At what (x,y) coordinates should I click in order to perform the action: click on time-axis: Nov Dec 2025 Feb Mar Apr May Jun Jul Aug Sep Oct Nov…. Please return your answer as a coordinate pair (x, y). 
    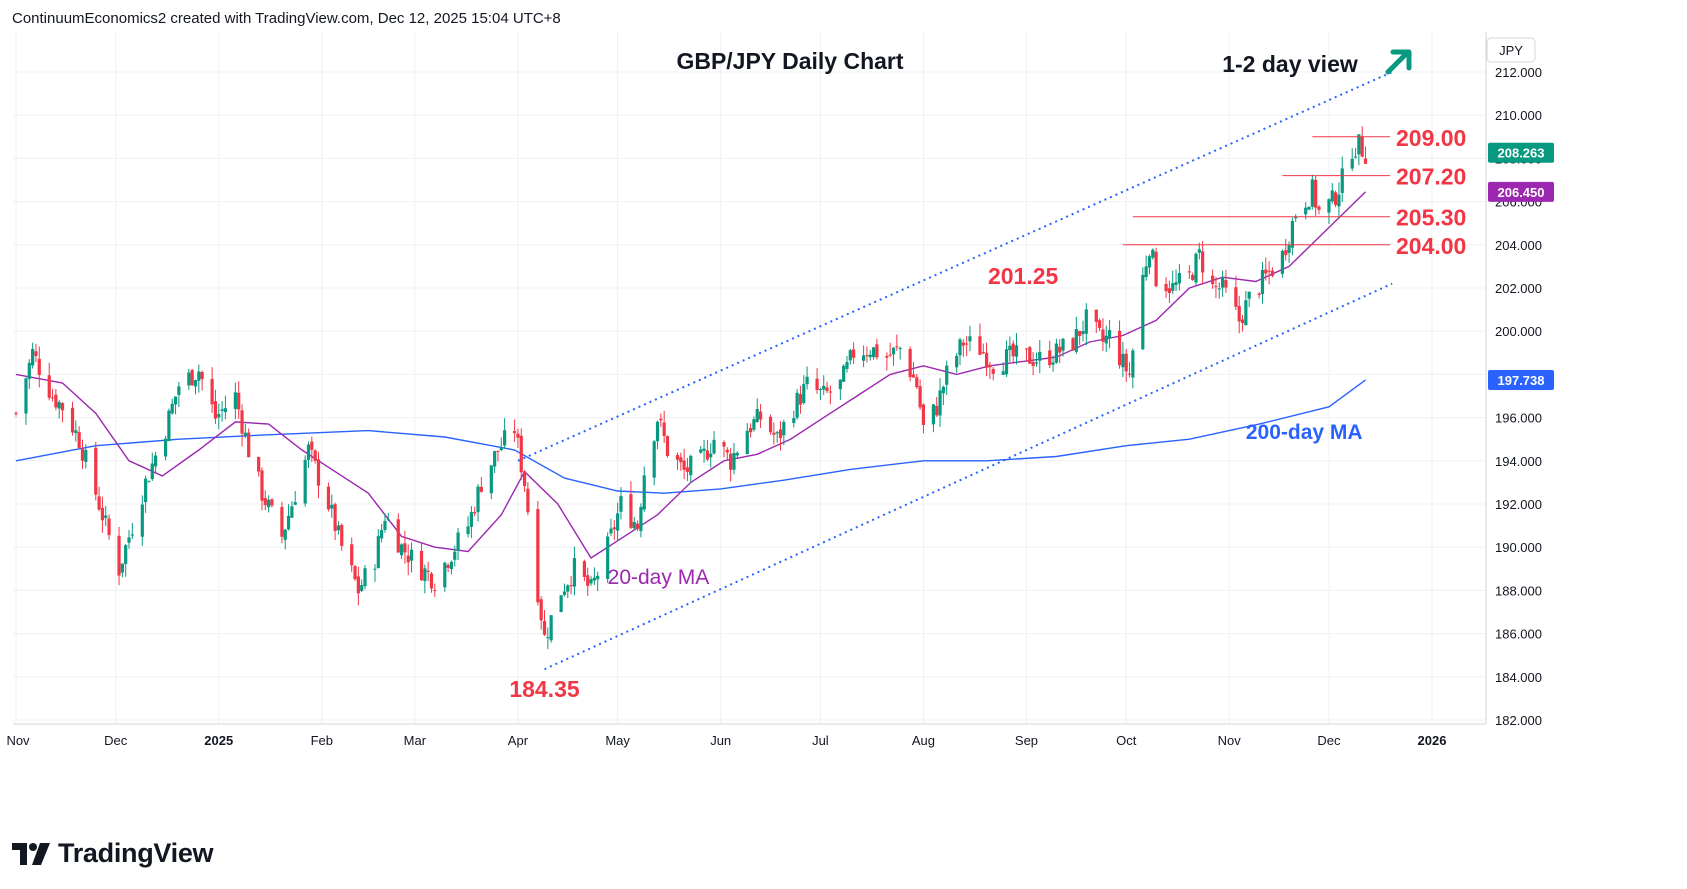
    Looking at the image, I should click on (726, 740).